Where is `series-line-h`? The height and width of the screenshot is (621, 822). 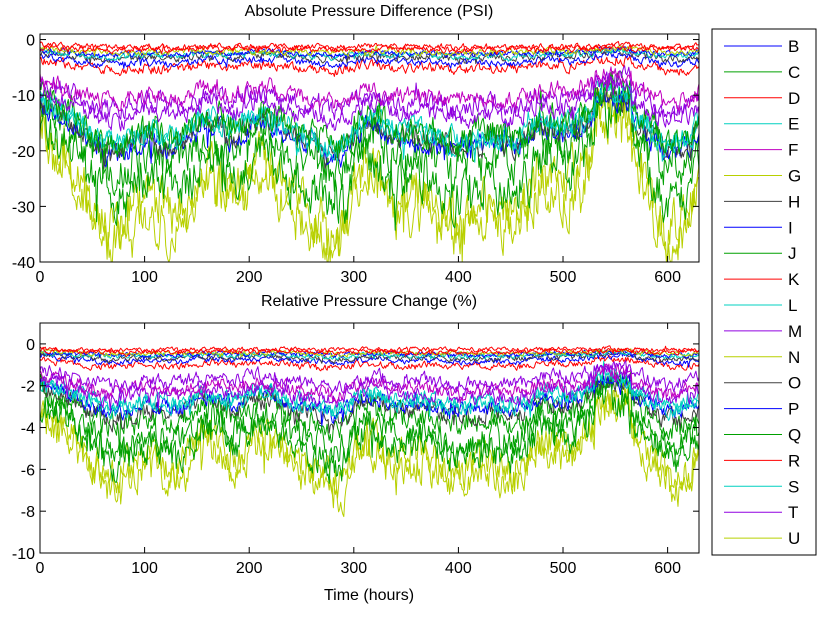 series-line-h is located at coordinates (369, 128).